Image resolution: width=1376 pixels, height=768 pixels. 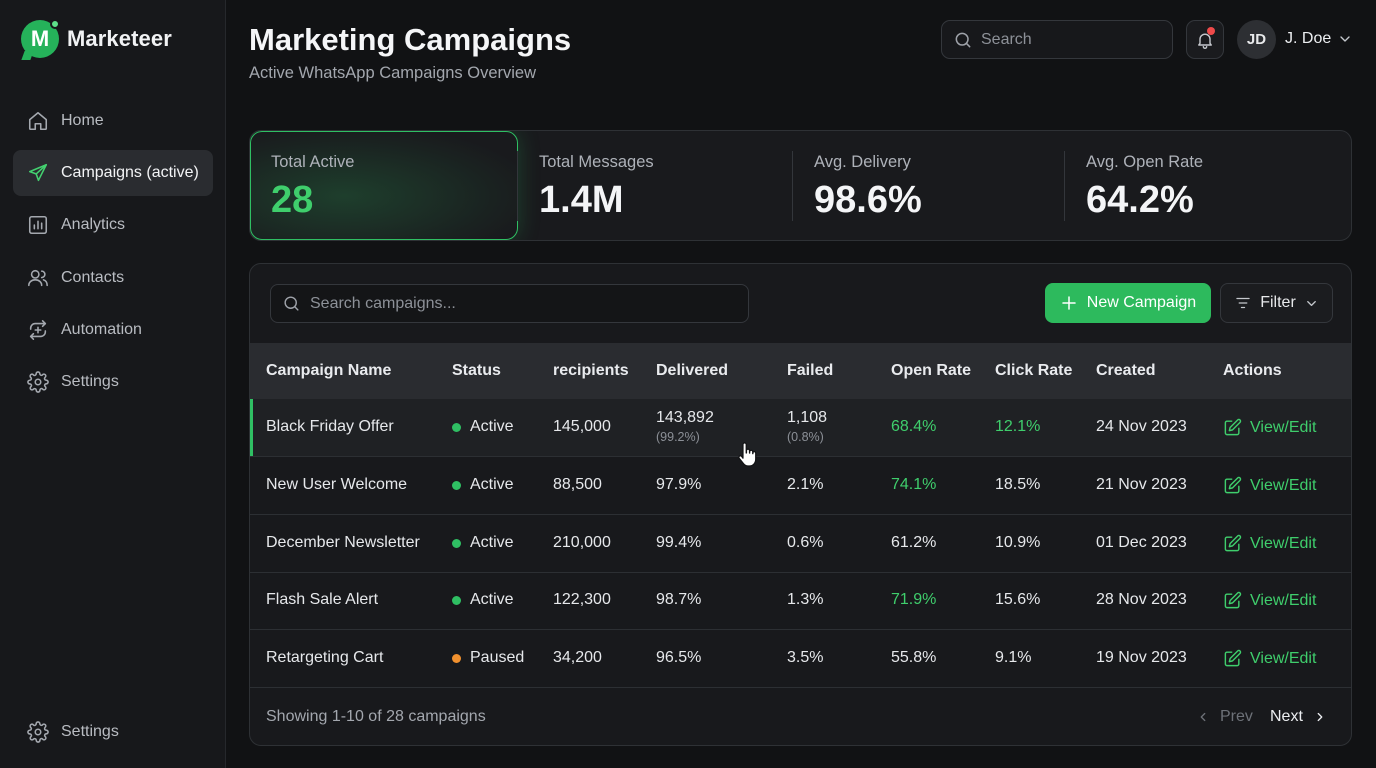 What do you see at coordinates (747, 454) in the screenshot?
I see `hand-cursor-icon` at bounding box center [747, 454].